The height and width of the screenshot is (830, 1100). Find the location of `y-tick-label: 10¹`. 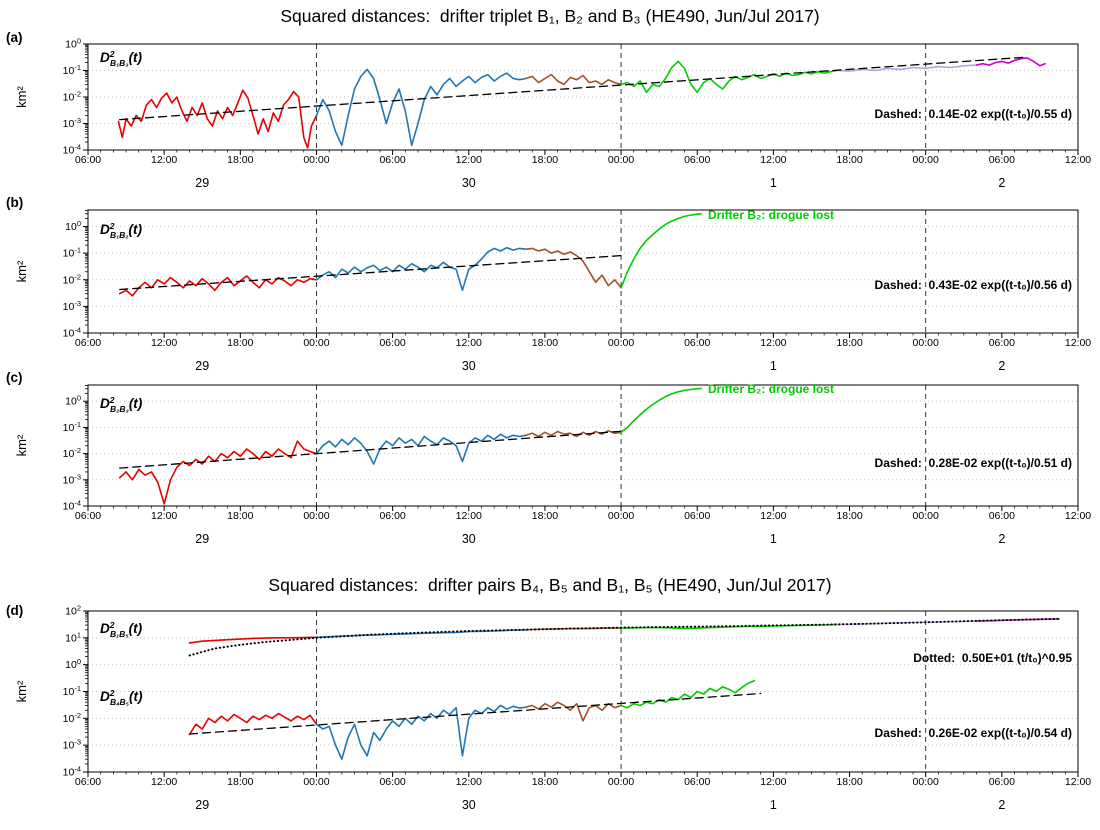

y-tick-label: 10¹ is located at coordinates (73, 637).